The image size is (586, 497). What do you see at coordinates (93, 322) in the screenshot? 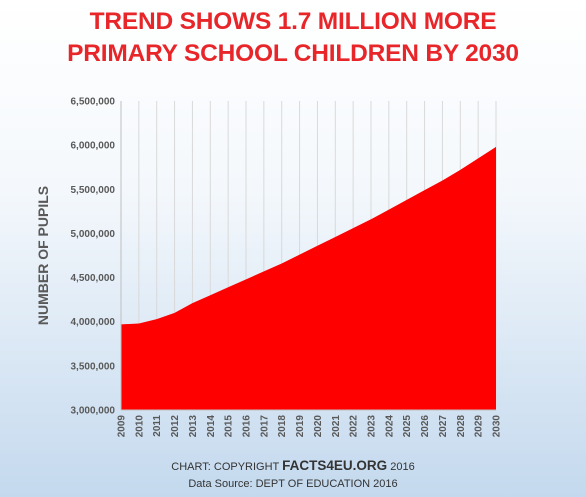
I see `y-tick-label: 4,000,000` at bounding box center [93, 322].